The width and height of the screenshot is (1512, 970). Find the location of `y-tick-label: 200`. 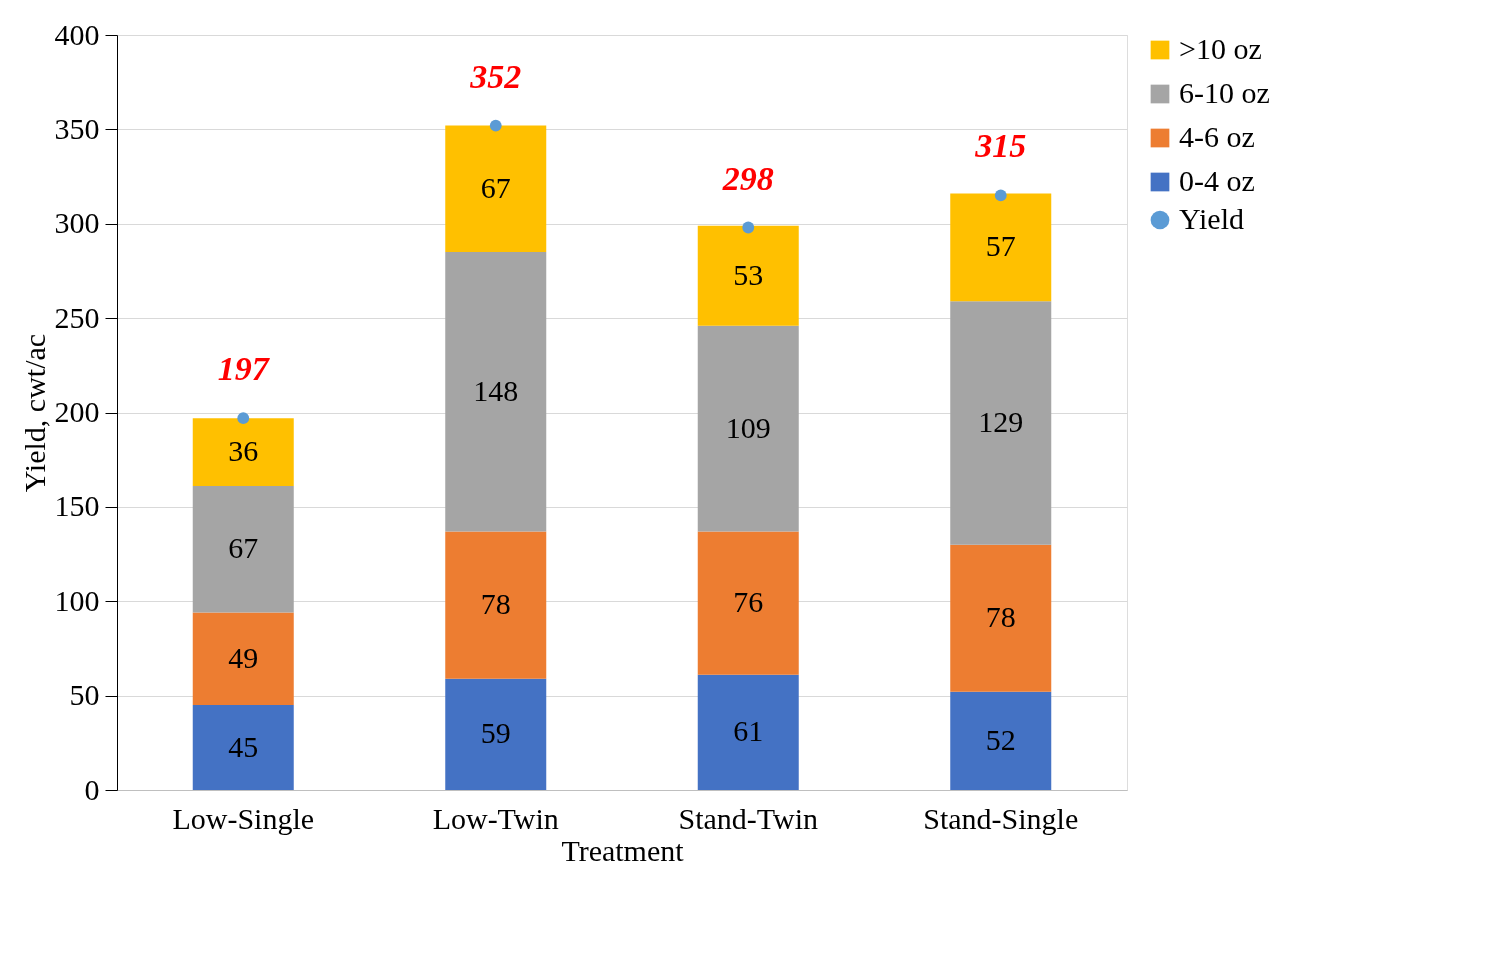

y-tick-label: 200 is located at coordinates (77, 411).